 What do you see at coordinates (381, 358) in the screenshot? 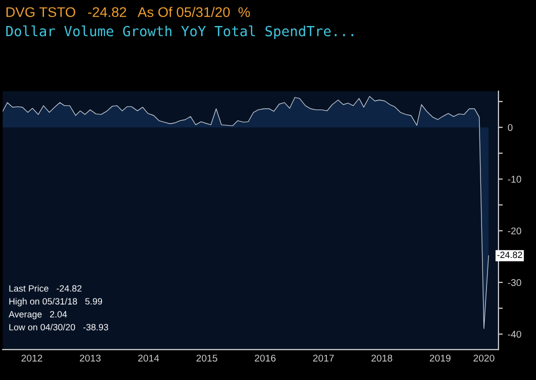
I see `x-tick-label: 2018` at bounding box center [381, 358].